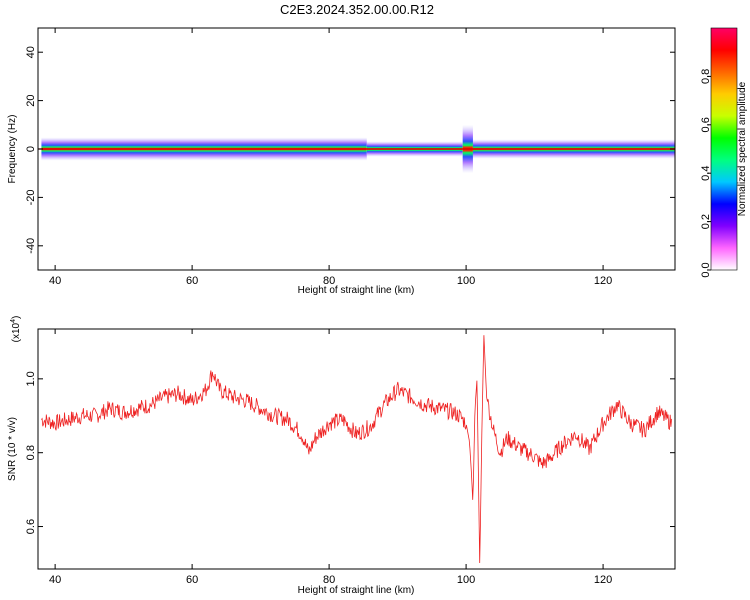  Describe the element at coordinates (192, 281) in the screenshot. I see `top-xtick-label: 60` at that location.